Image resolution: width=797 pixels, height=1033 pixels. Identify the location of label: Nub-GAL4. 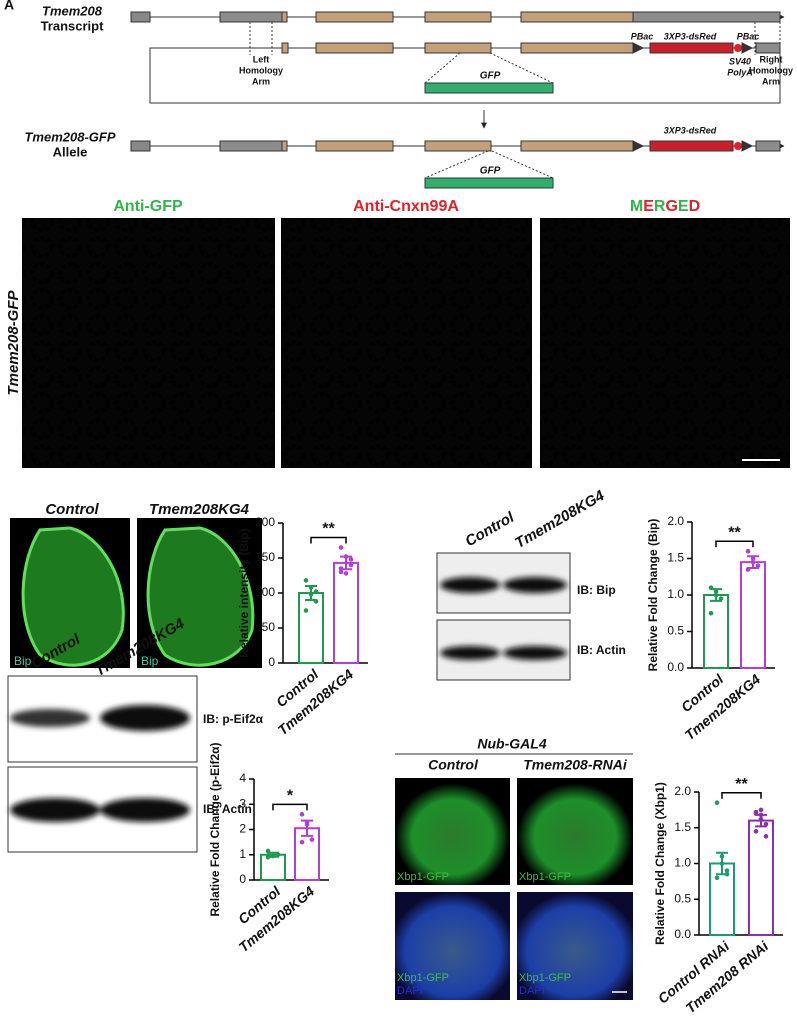
(511, 744).